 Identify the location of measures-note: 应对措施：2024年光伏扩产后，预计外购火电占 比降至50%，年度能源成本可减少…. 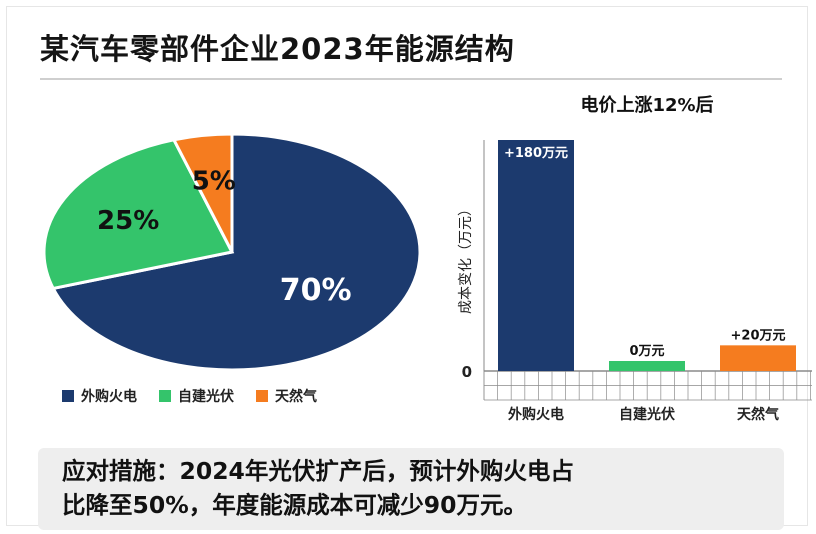
(422, 488).